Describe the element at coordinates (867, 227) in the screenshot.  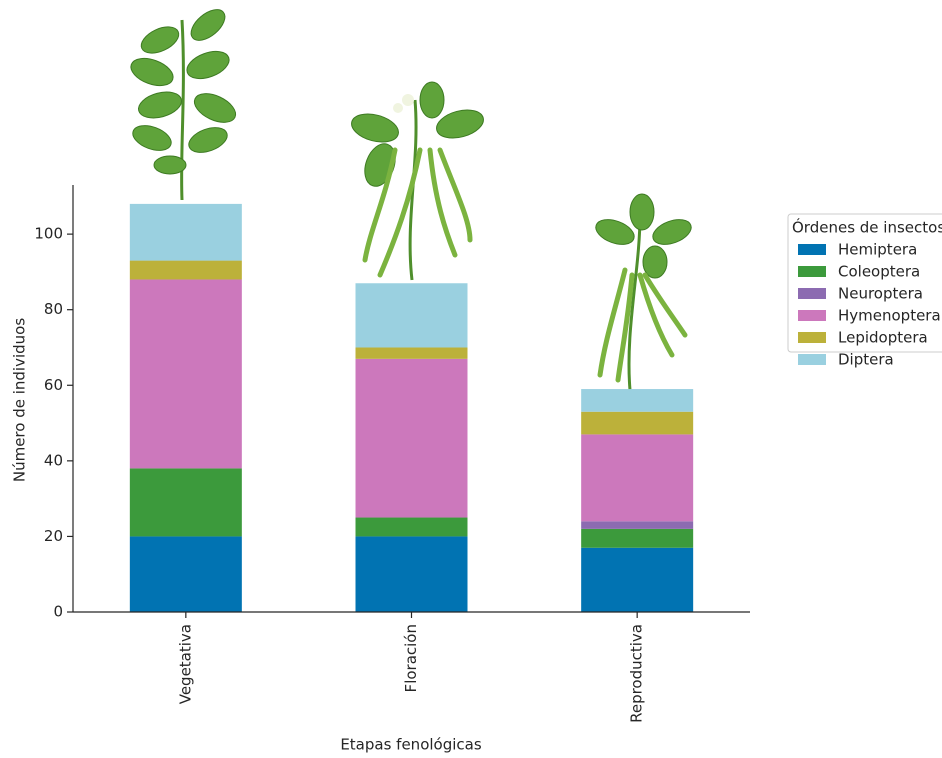
I see `legend-title: Órdenes de insectos` at that location.